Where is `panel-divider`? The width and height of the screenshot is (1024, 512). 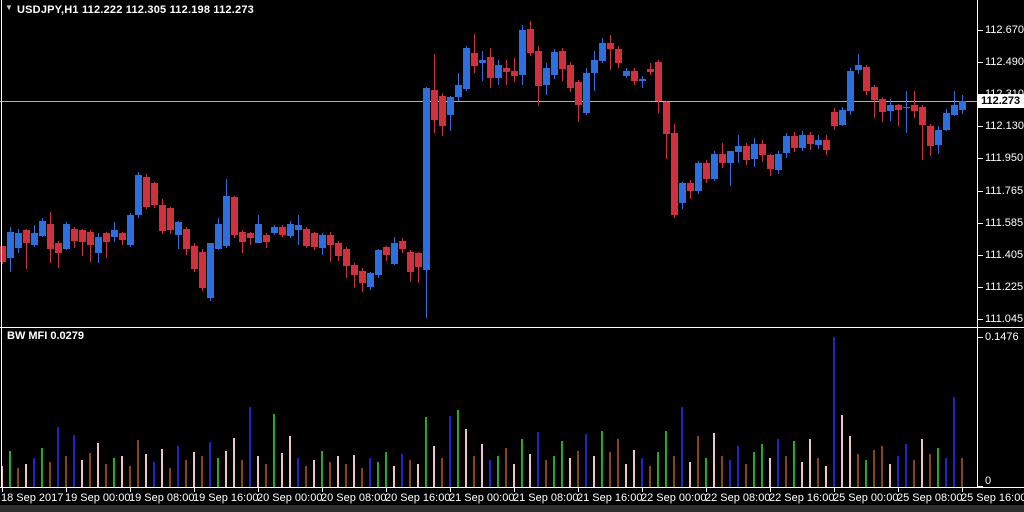 panel-divider is located at coordinates (512, 327).